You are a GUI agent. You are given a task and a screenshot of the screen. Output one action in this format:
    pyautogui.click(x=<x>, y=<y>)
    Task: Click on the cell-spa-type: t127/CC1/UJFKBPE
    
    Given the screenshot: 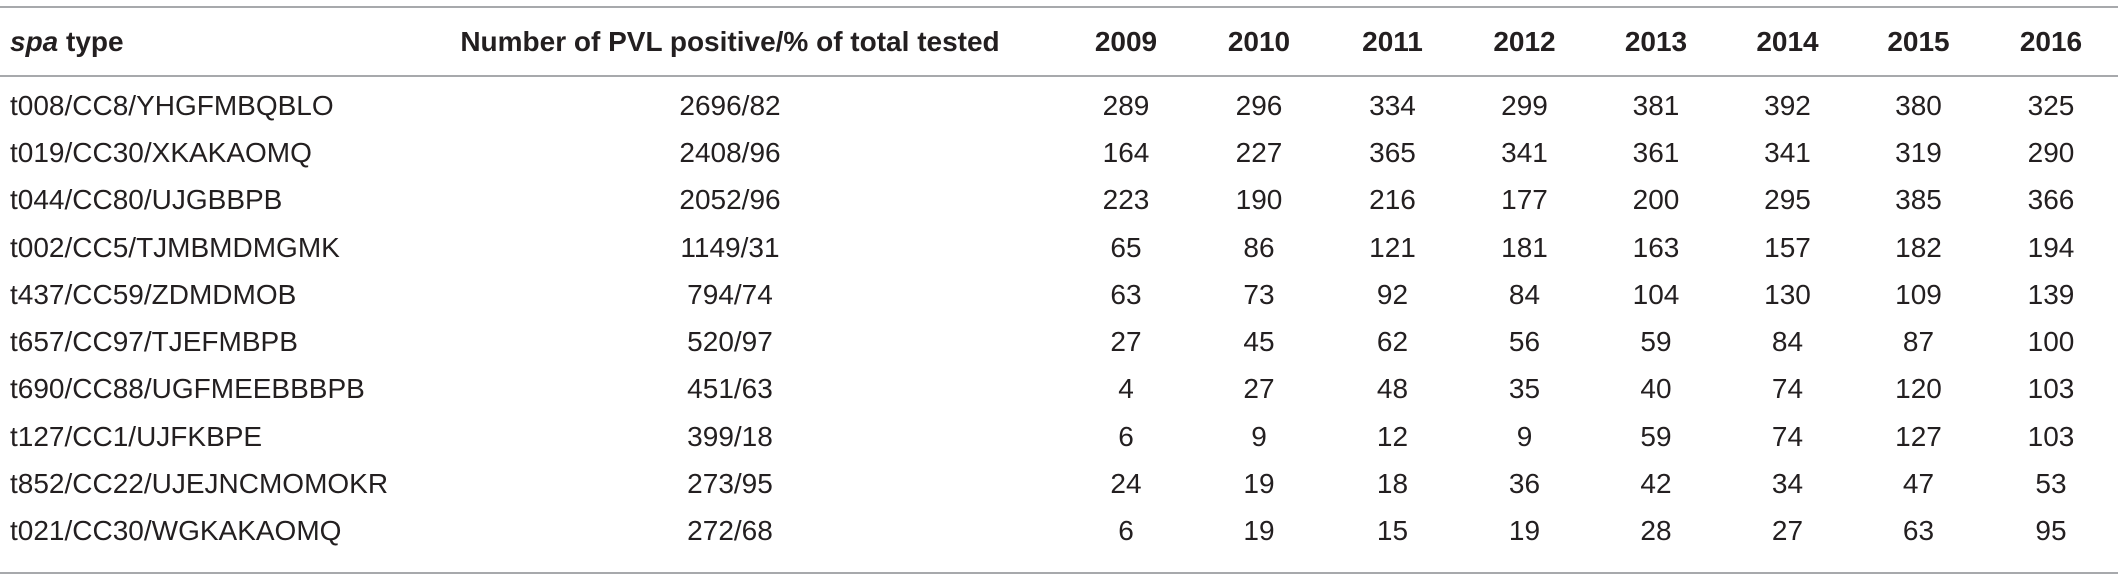 What is the action you would take?
    pyautogui.click(x=136, y=436)
    